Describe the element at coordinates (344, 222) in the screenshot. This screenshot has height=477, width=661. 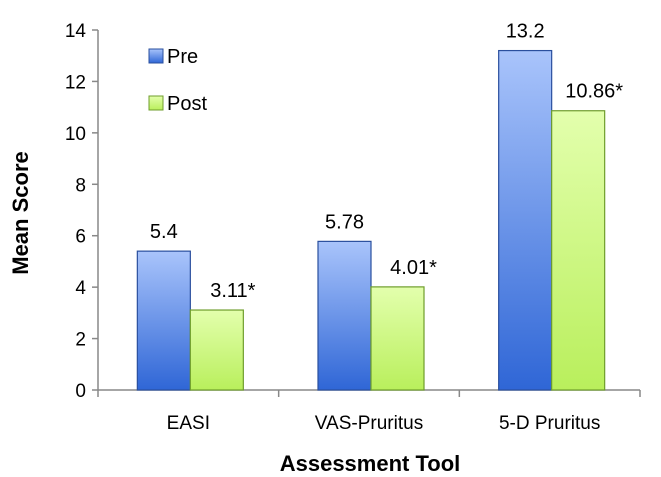
I see `data-label-pre: 5.78` at that location.